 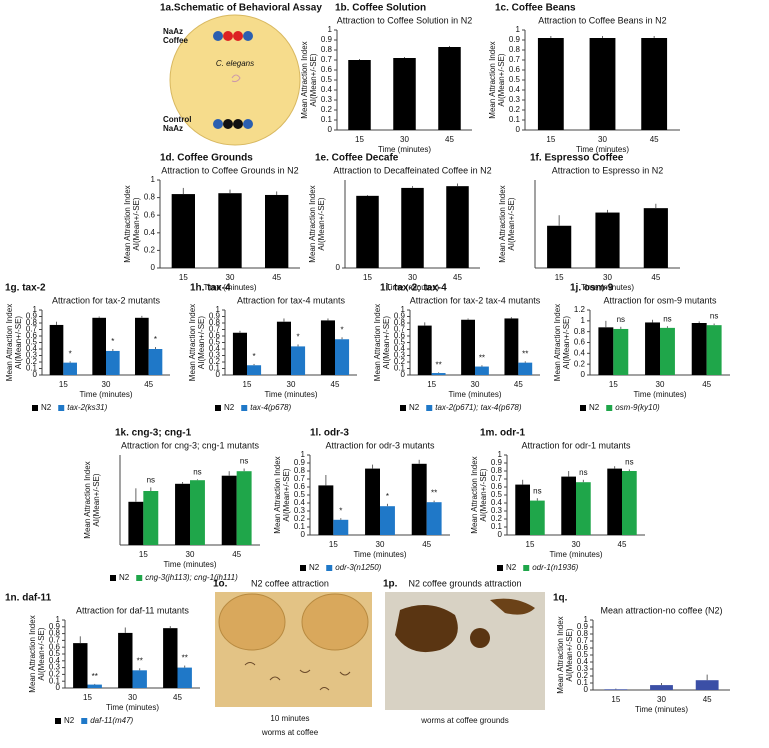 I want to click on significance: *, so click(x=253, y=356).